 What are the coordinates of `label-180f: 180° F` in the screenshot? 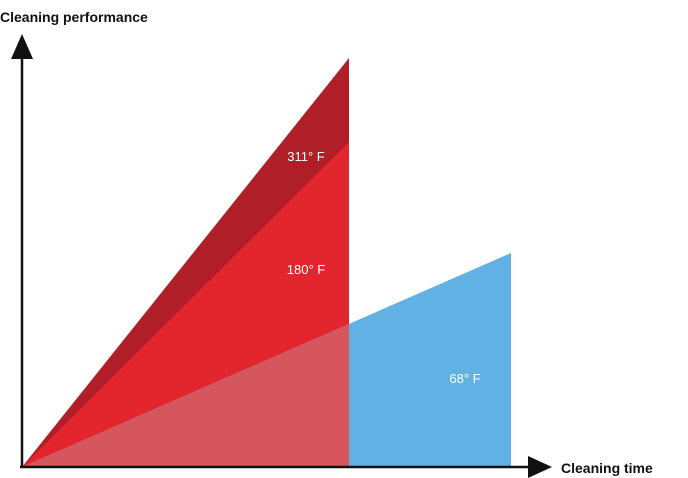 It's located at (306, 269).